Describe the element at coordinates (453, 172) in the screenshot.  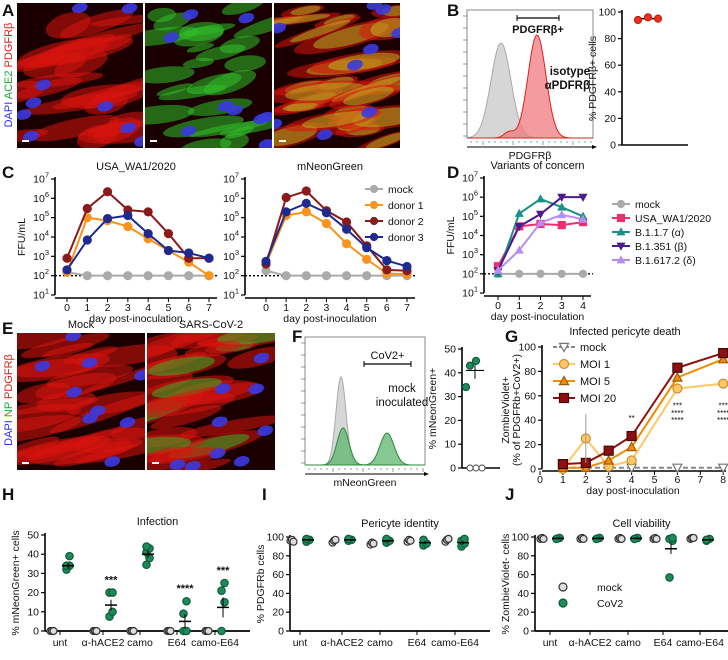
I see `panel-letter: D` at that location.